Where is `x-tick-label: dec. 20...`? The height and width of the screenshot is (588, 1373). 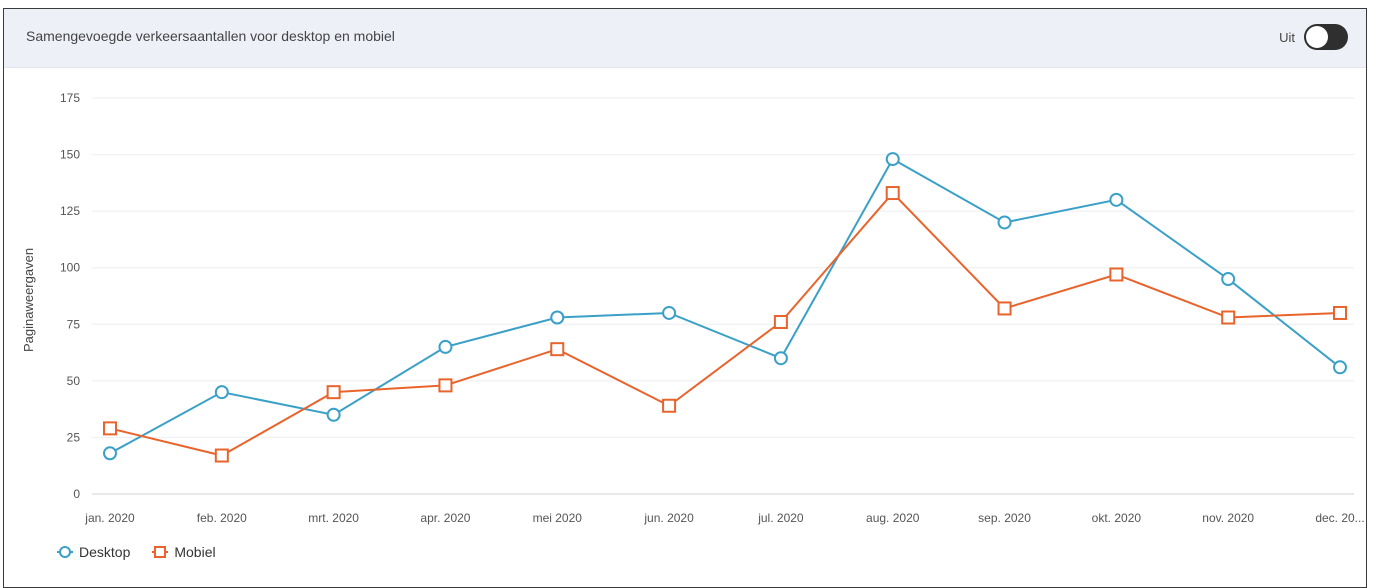
x-tick-label: dec. 20... is located at coordinates (1339, 518).